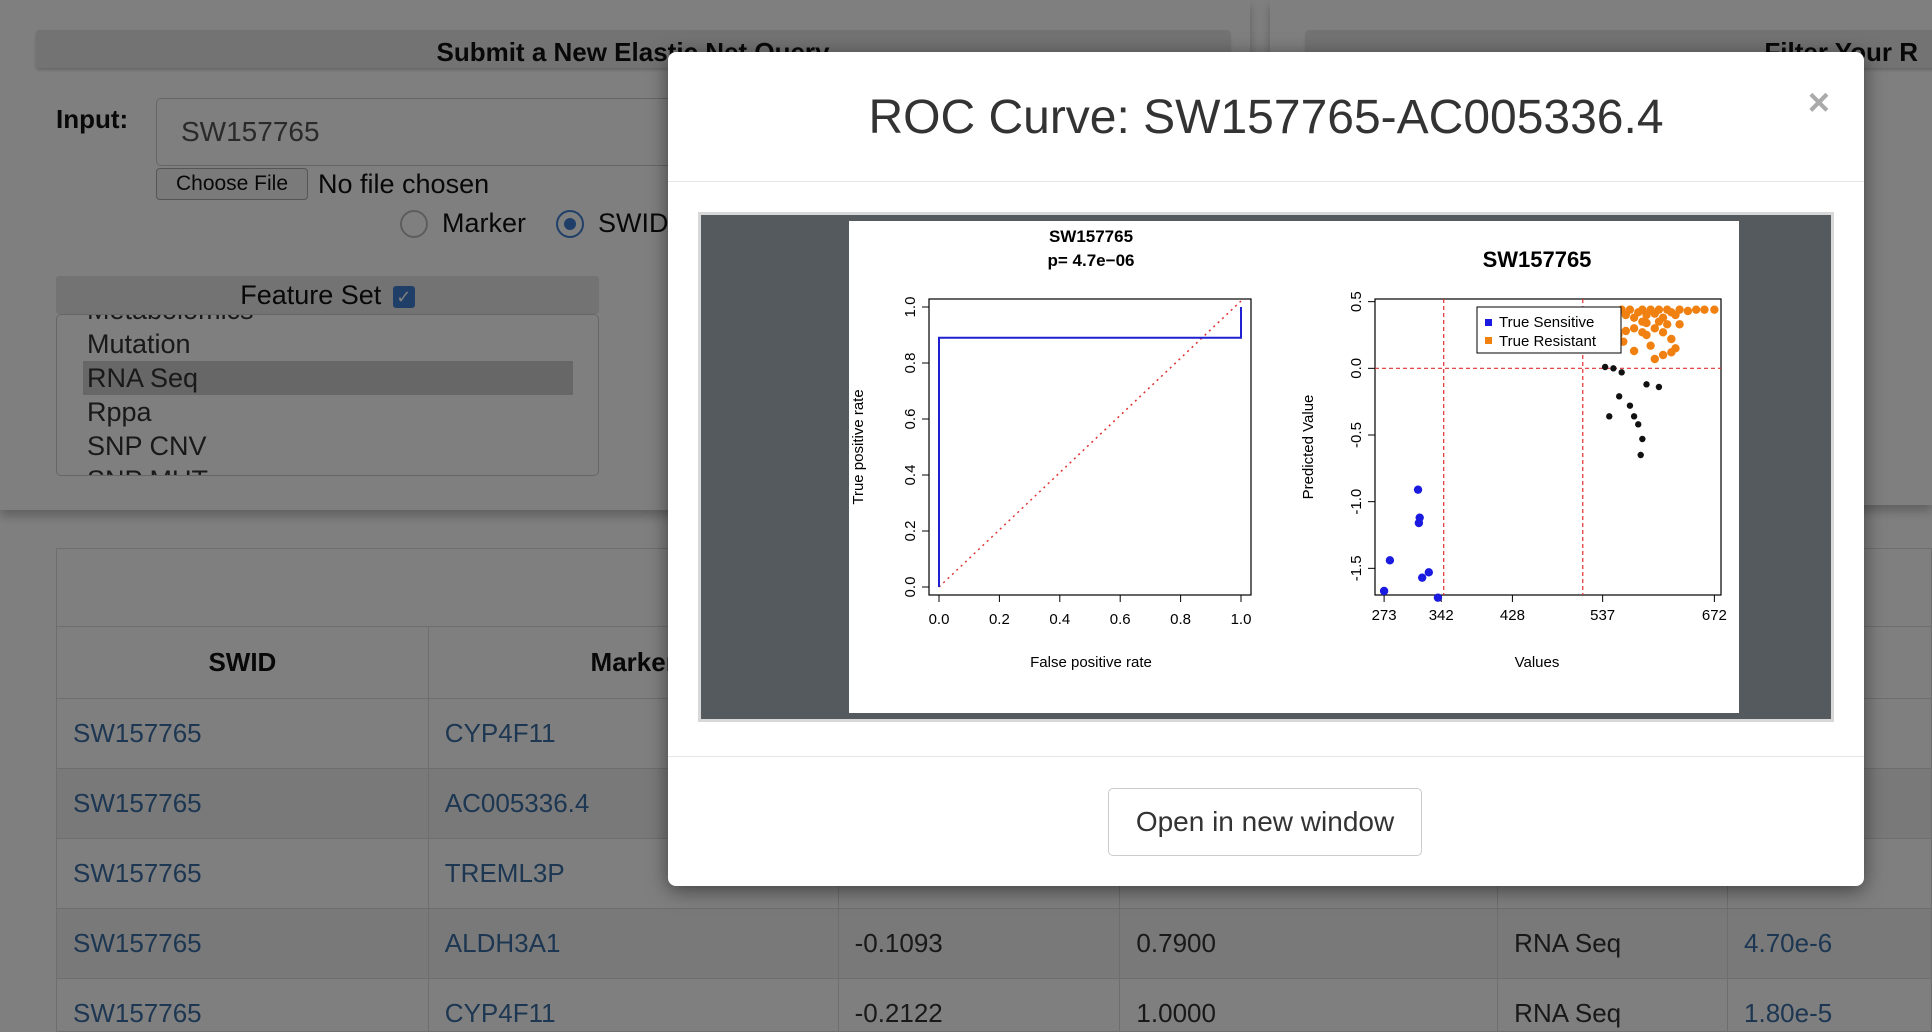  What do you see at coordinates (1120, 619) in the screenshot?
I see `x-tick-label: 0.6` at bounding box center [1120, 619].